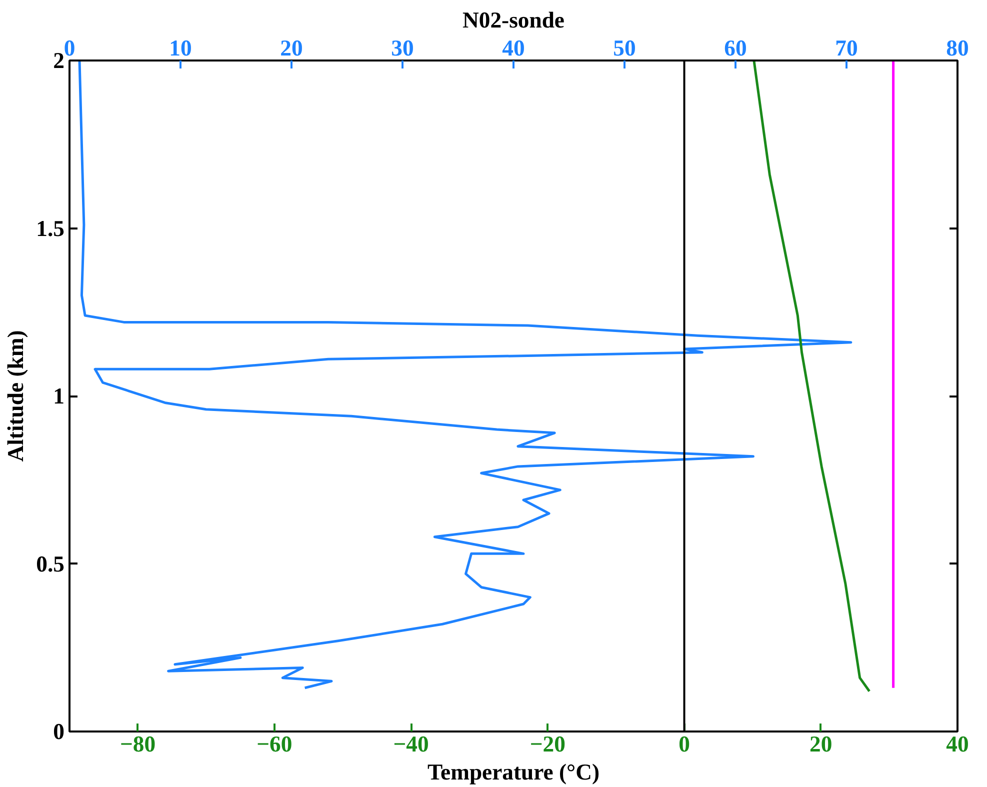 Image resolution: width=987 pixels, height=787 pixels. What do you see at coordinates (624, 48) in the screenshot?
I see `x2-tick-label: 50` at bounding box center [624, 48].